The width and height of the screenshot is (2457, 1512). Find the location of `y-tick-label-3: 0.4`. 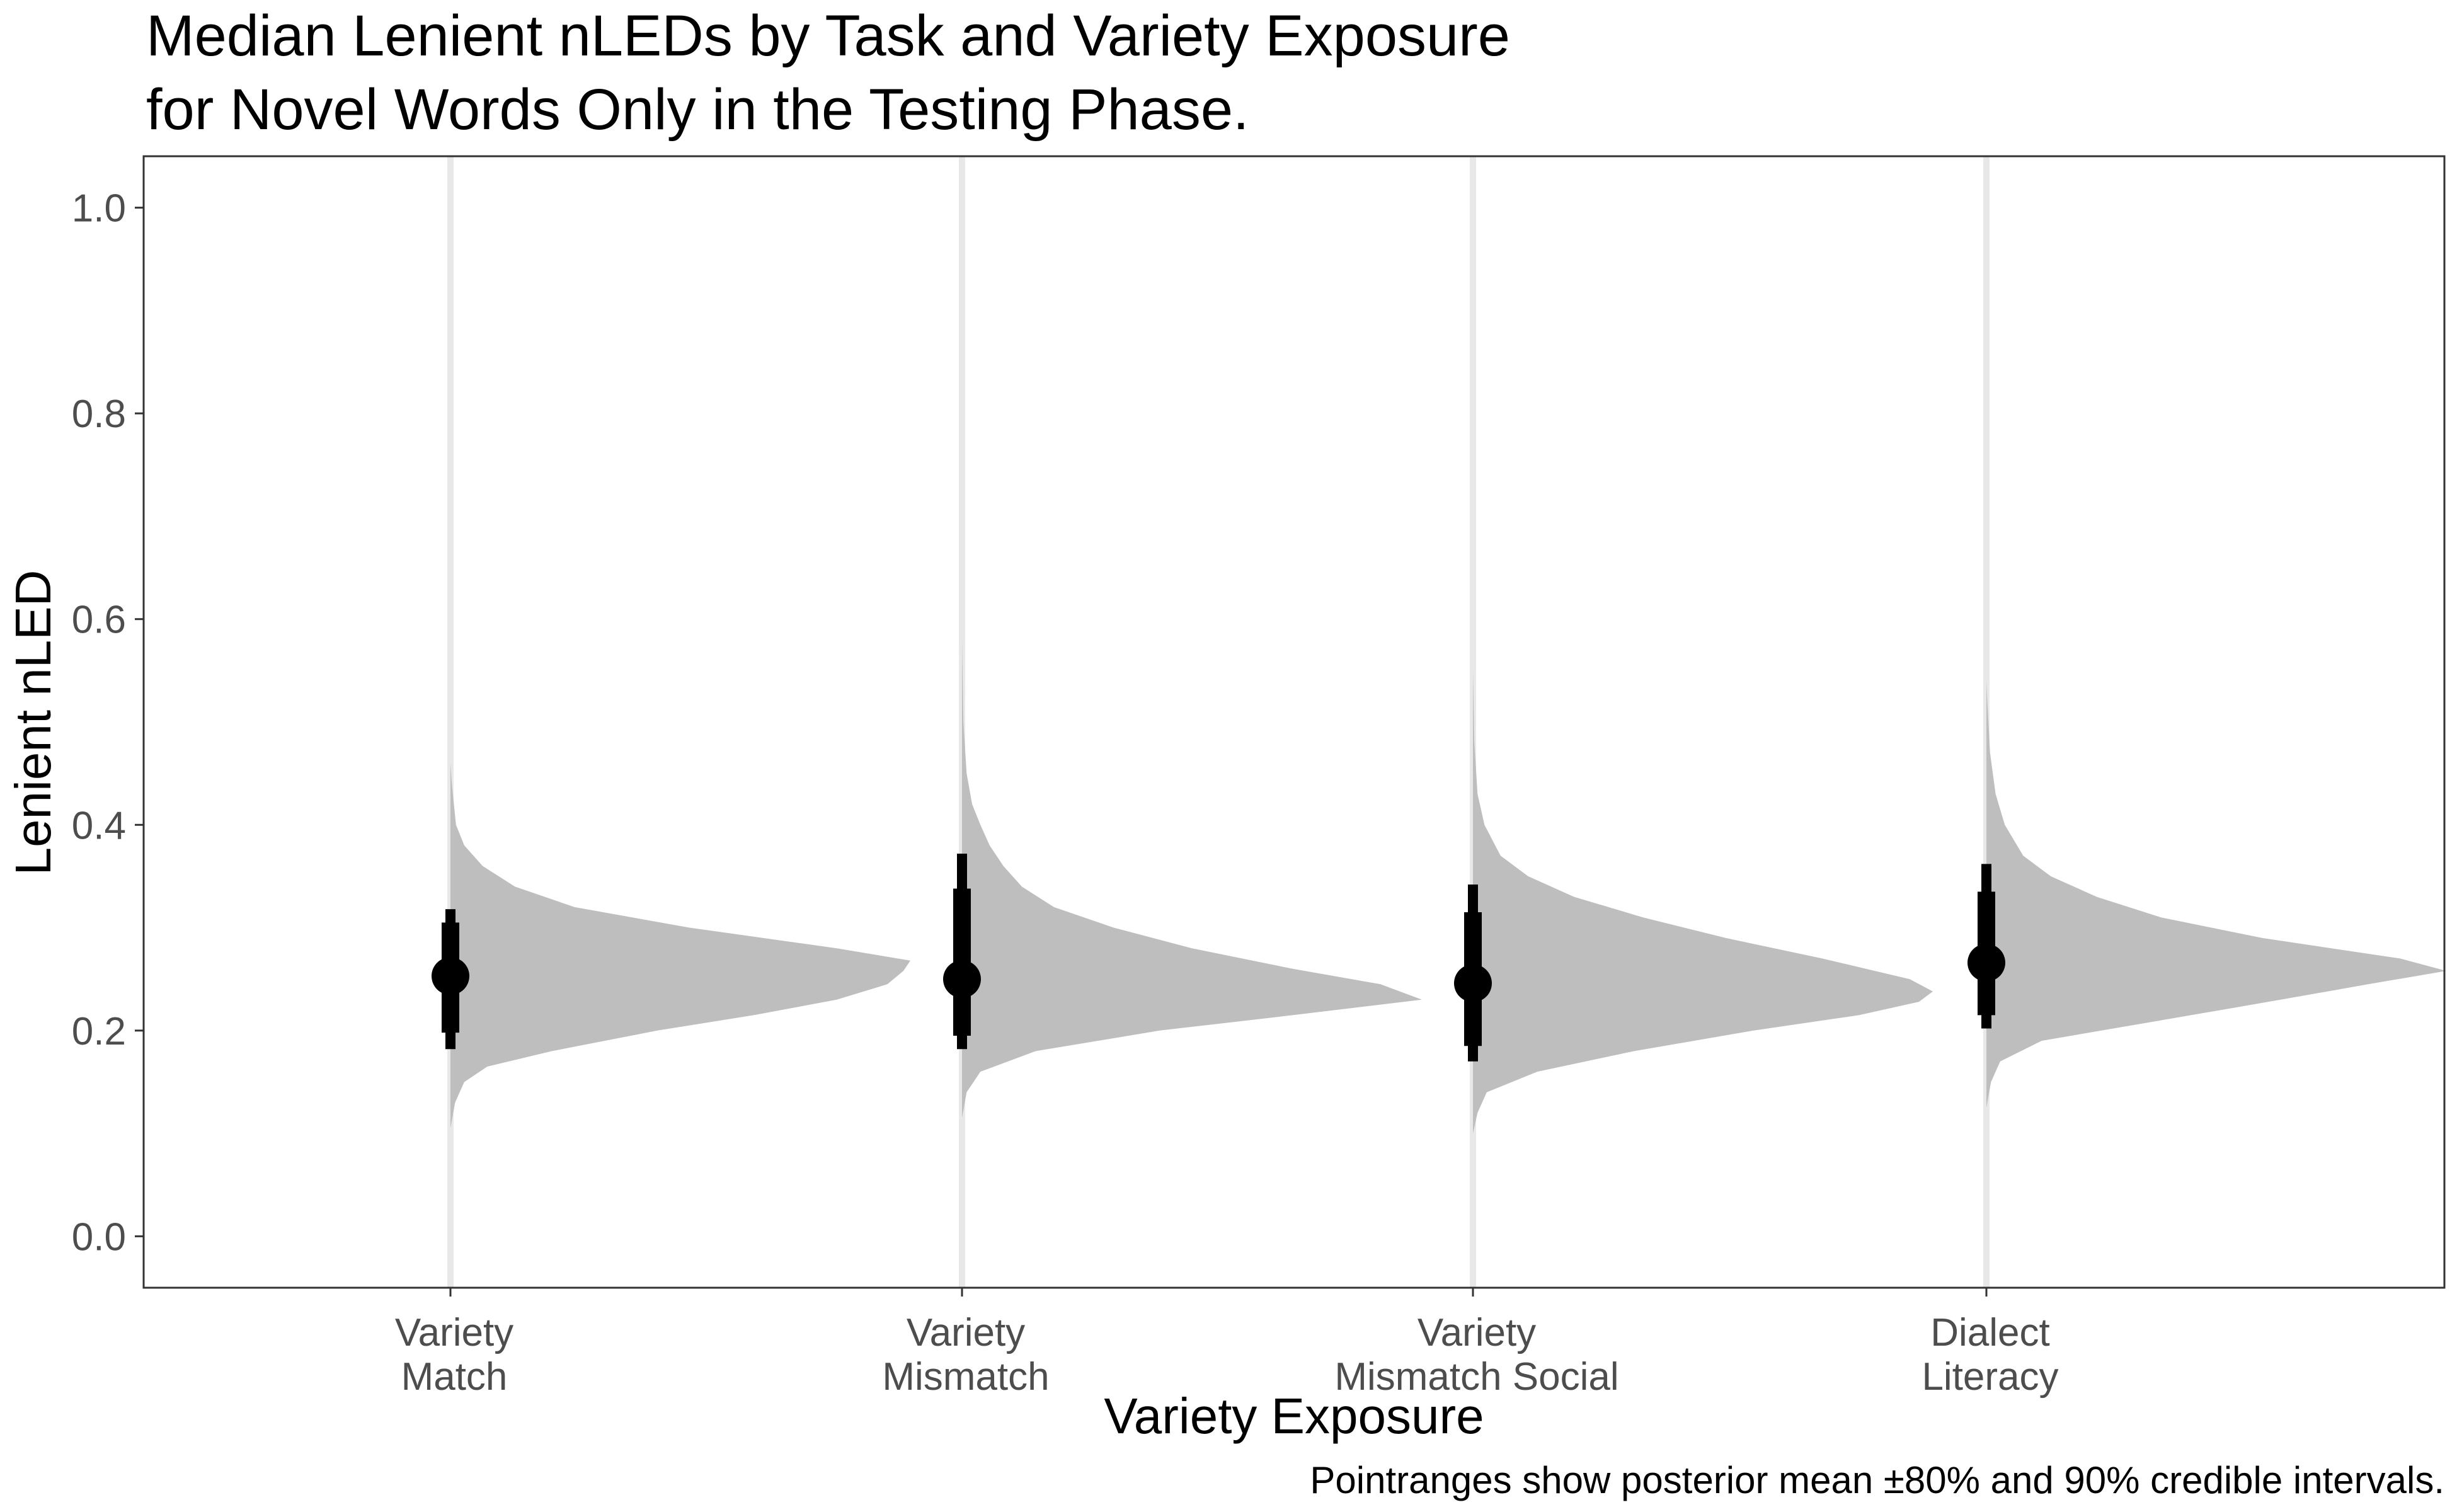

y-tick-label-3: 0.4 is located at coordinates (99, 825).